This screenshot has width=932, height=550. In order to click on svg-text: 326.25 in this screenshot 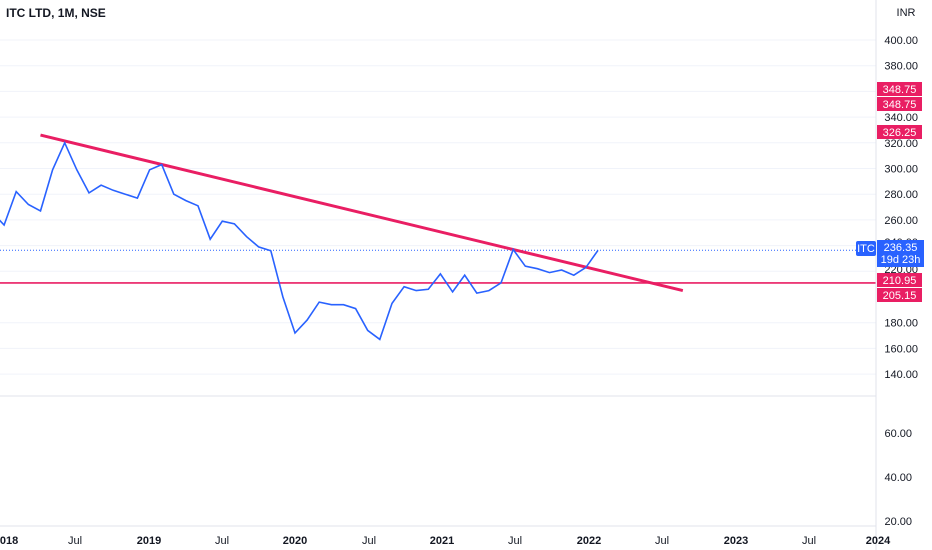, I will do `click(900, 133)`.